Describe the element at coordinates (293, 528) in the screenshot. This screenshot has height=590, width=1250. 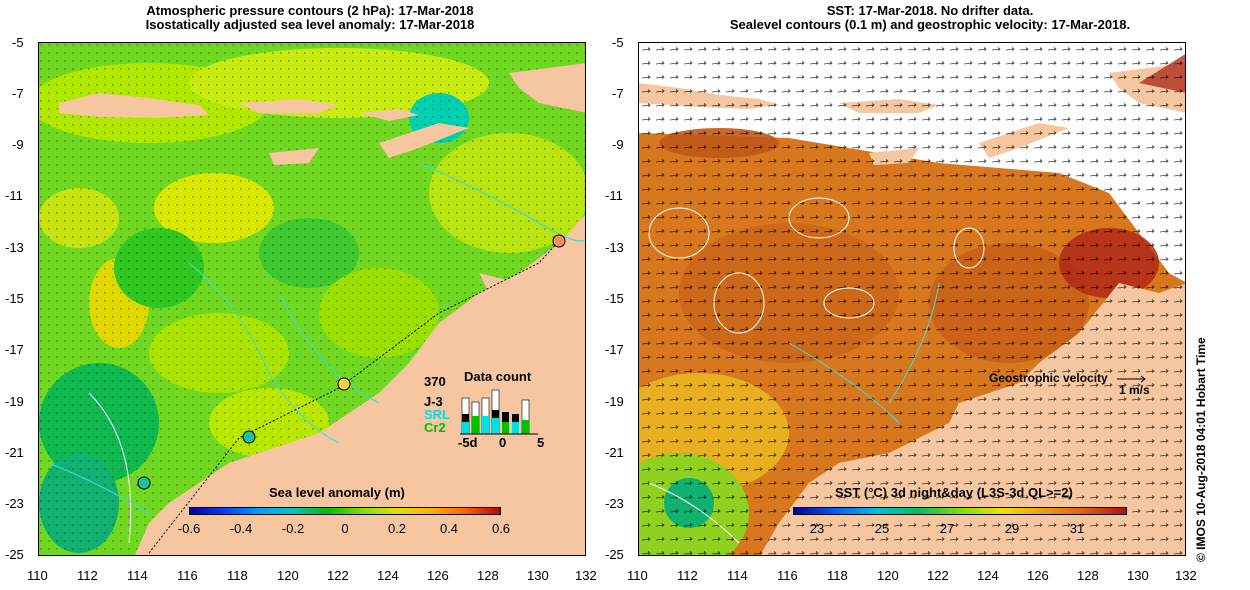
I see `sla-tick-3: -0.2` at that location.